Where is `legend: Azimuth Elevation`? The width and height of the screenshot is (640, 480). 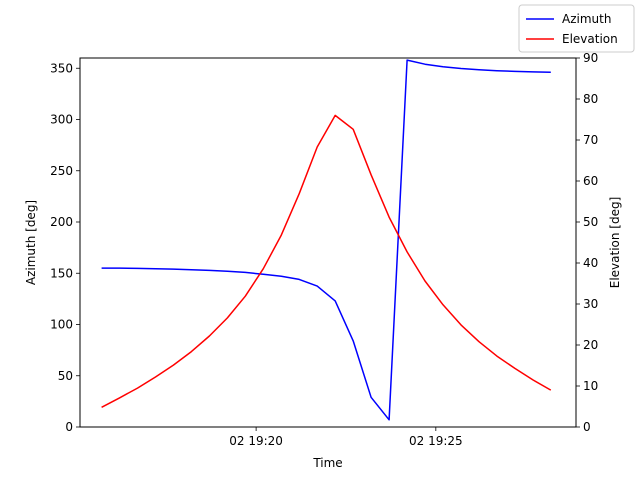
legend: Azimuth Elevation is located at coordinates (576, 28).